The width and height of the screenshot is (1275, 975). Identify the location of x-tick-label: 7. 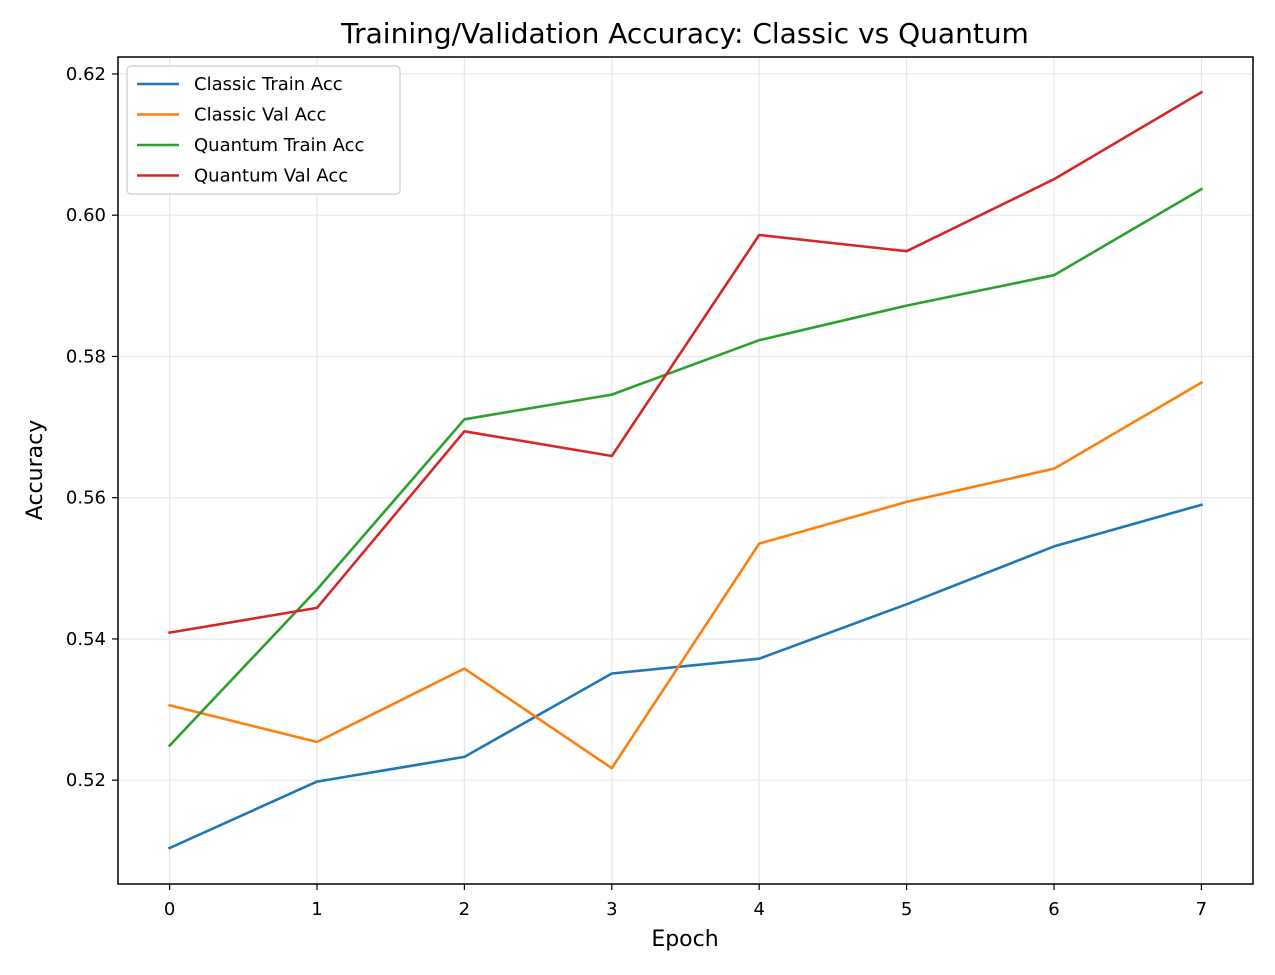
(1201, 909).